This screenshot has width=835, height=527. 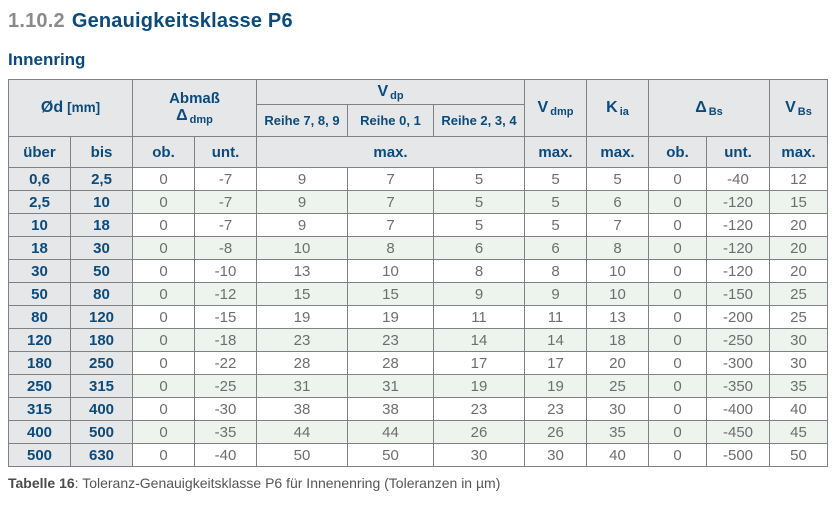 I want to click on col-header-reihe-234: Reihe 2, 3, 4, so click(x=479, y=120).